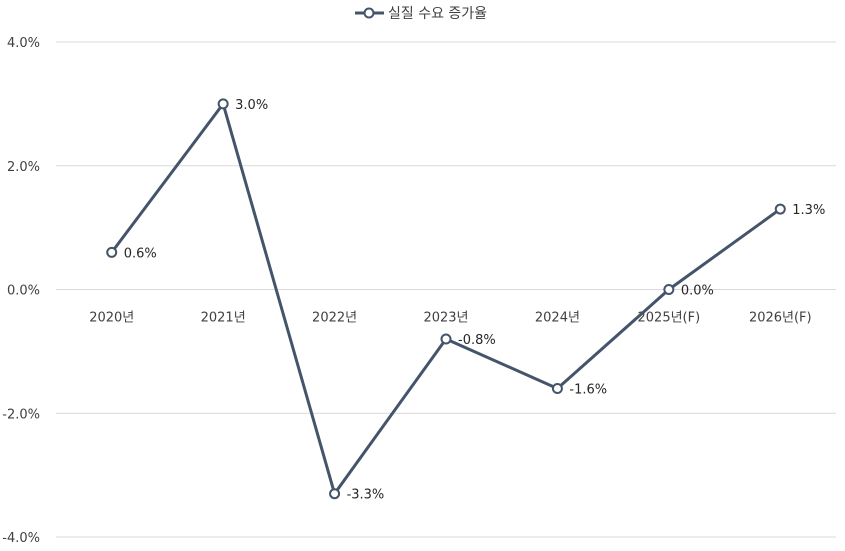 The height and width of the screenshot is (551, 845). What do you see at coordinates (445, 318) in the screenshot?
I see `x-category-label: 2023년` at bounding box center [445, 318].